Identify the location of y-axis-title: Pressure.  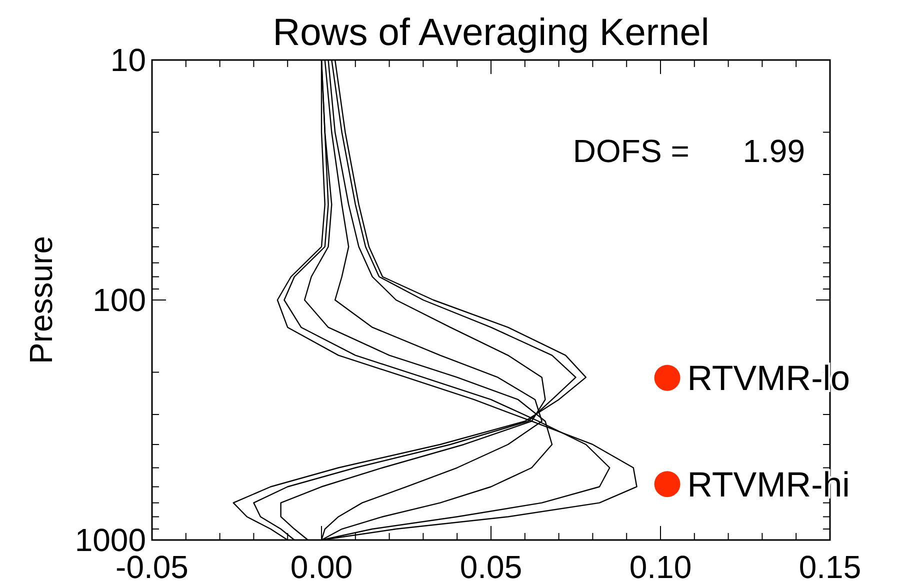
(41, 300).